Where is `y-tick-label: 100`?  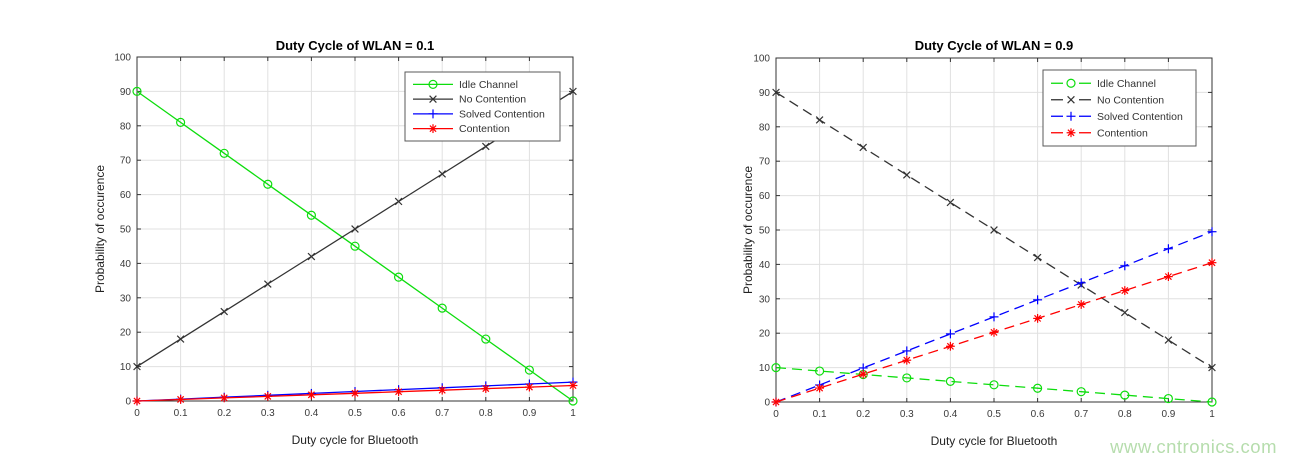
y-tick-label: 100 is located at coordinates (122, 58).